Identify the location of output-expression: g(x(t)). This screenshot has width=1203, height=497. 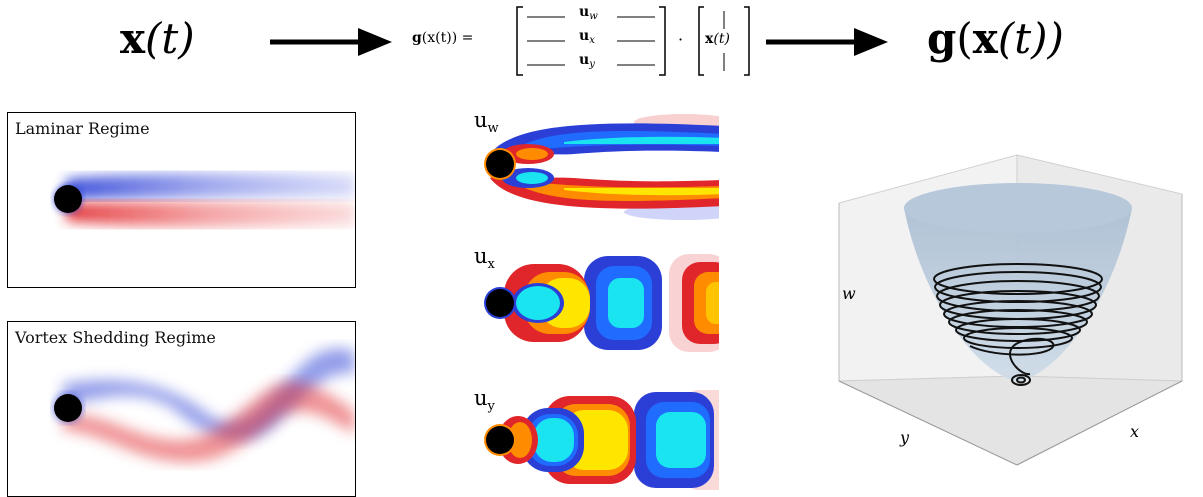
(995, 38).